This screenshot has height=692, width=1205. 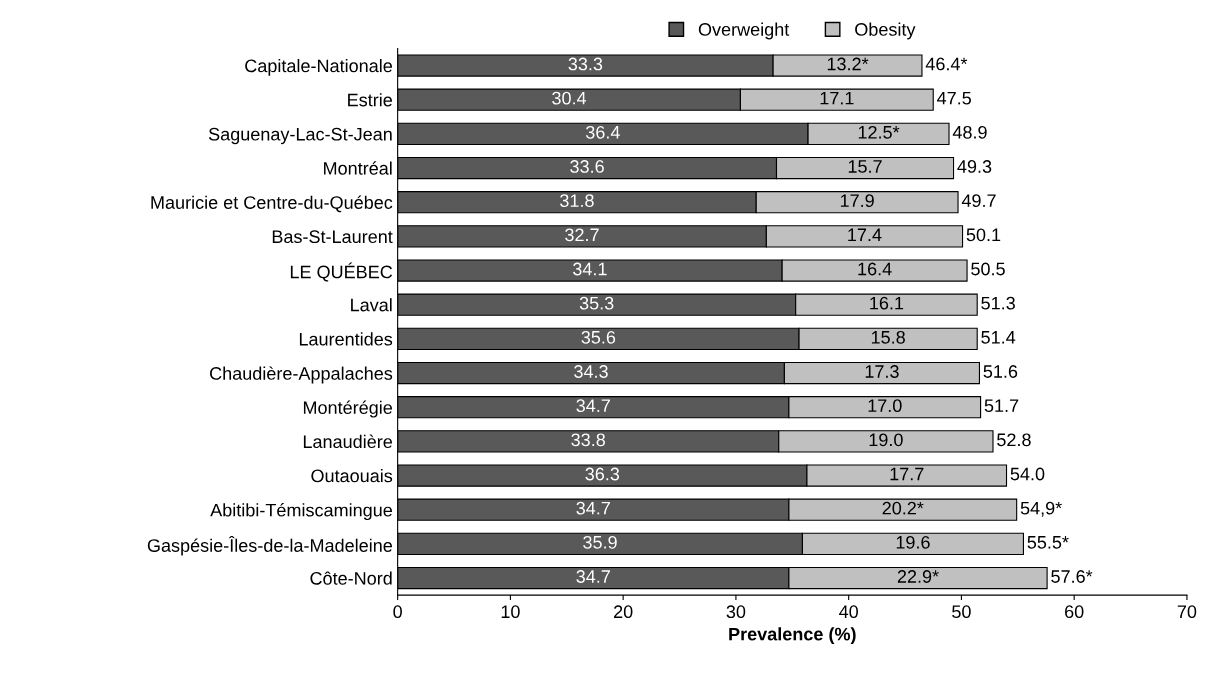 I want to click on x-tick-label: 70, so click(x=1187, y=612).